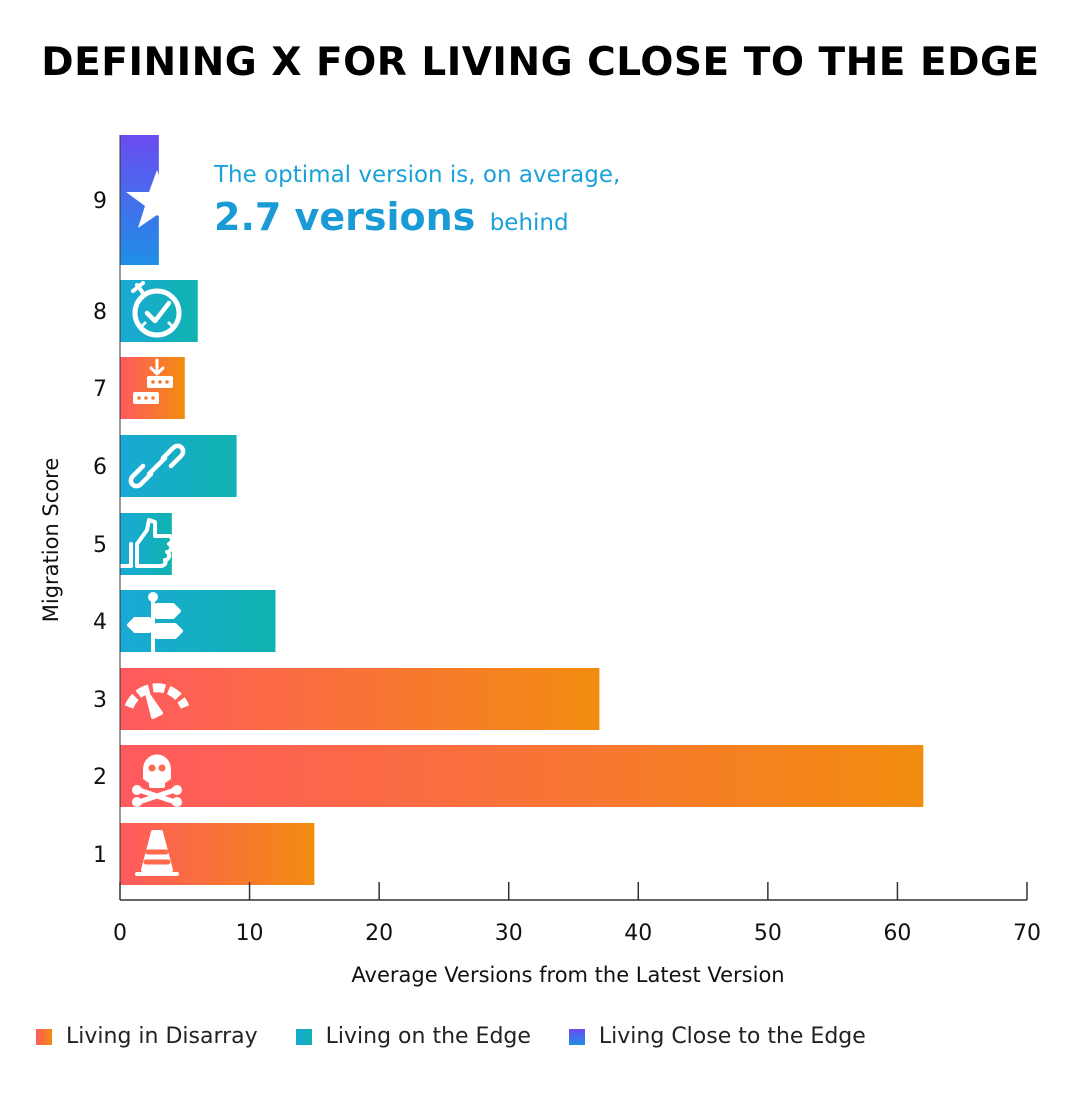 Image resolution: width=1081 pixels, height=1093 pixels. I want to click on speedometer-icon, so click(157, 701).